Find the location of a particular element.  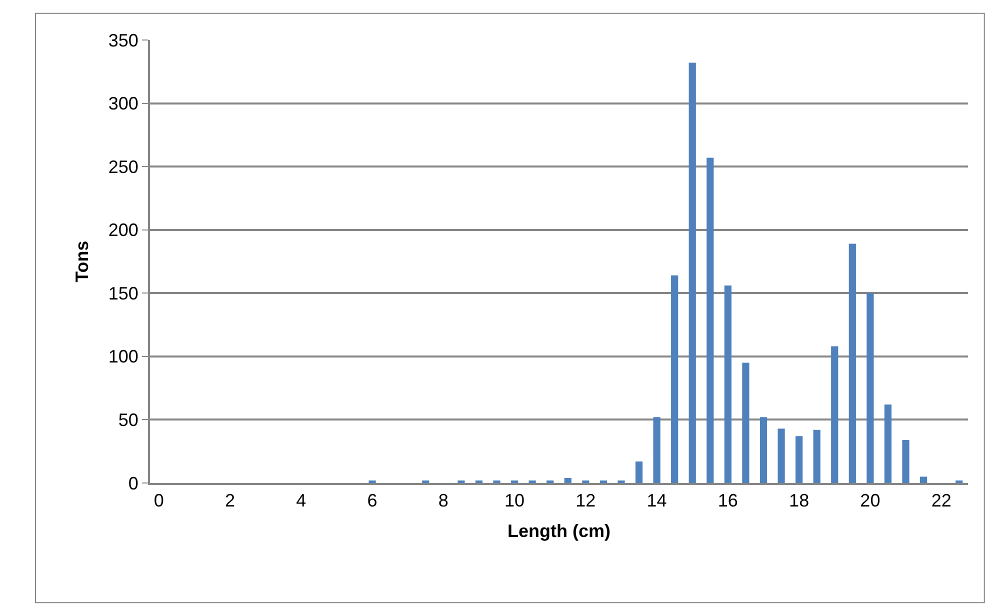

y-tick-label: 100 is located at coordinates (123, 356).